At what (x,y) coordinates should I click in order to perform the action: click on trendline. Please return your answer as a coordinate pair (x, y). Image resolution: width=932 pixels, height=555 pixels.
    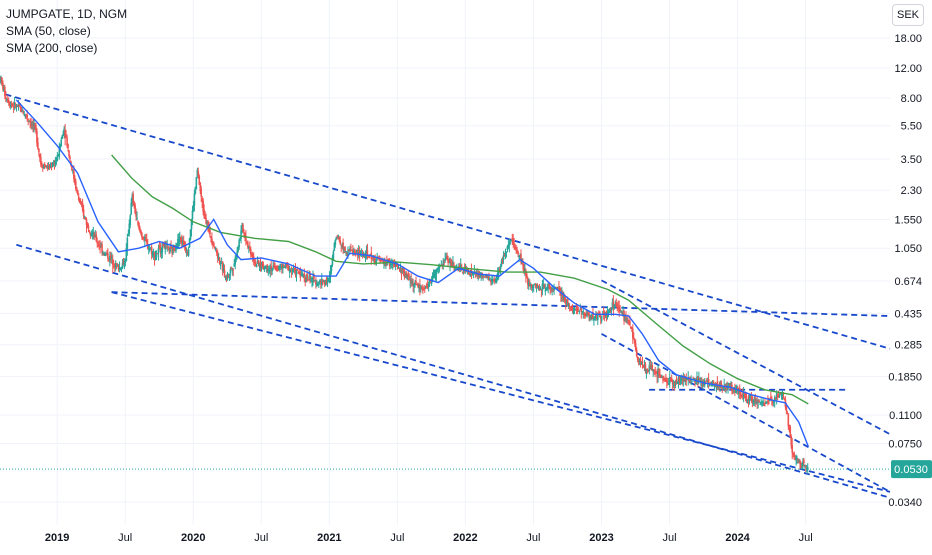
    Looking at the image, I should click on (501, 304).